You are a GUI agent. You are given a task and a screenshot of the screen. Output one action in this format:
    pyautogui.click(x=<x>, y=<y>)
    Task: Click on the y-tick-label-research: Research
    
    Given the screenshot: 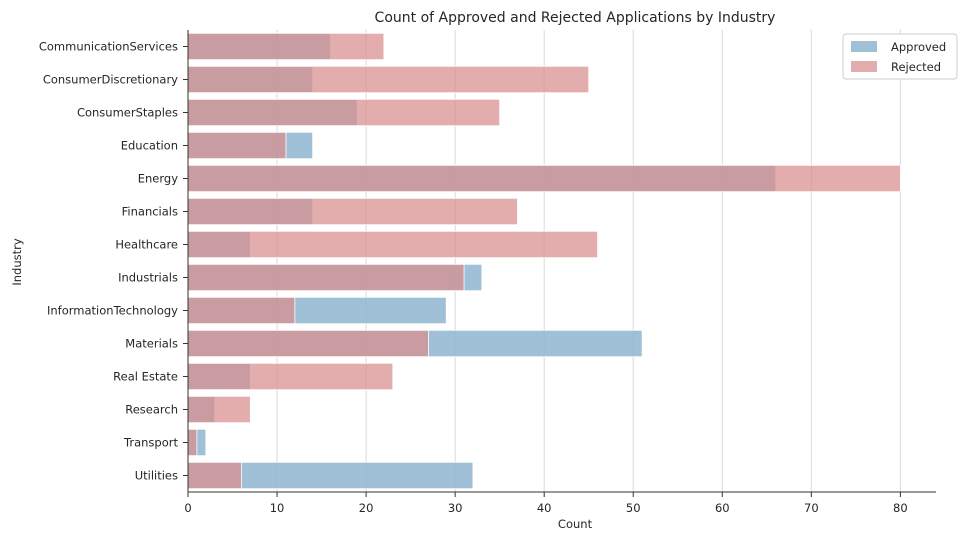 What is the action you would take?
    pyautogui.click(x=151, y=410)
    